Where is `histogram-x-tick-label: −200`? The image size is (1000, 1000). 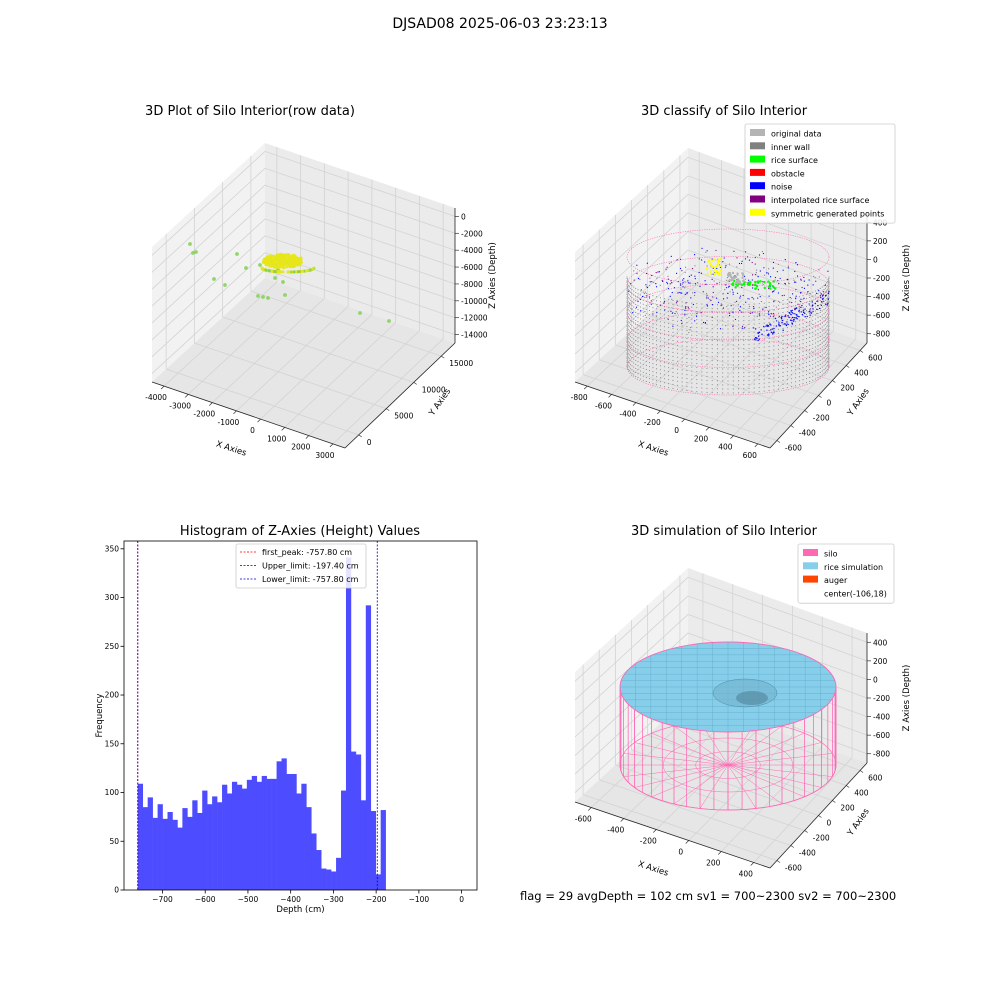
histogram-x-tick-label: −200 is located at coordinates (376, 899).